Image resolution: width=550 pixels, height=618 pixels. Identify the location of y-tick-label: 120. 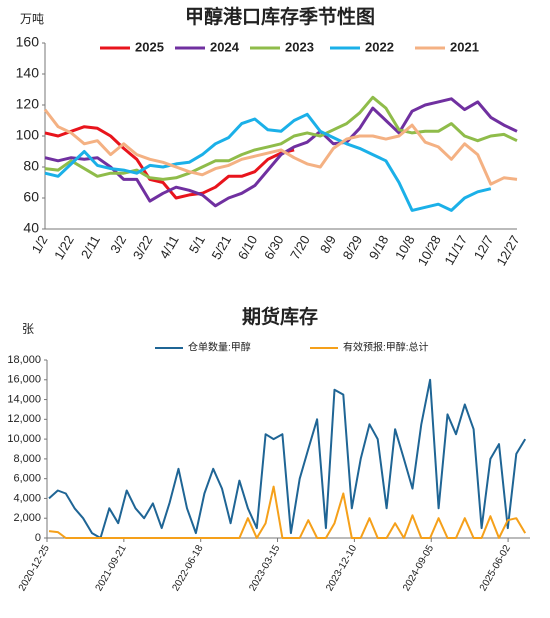
(28, 104).